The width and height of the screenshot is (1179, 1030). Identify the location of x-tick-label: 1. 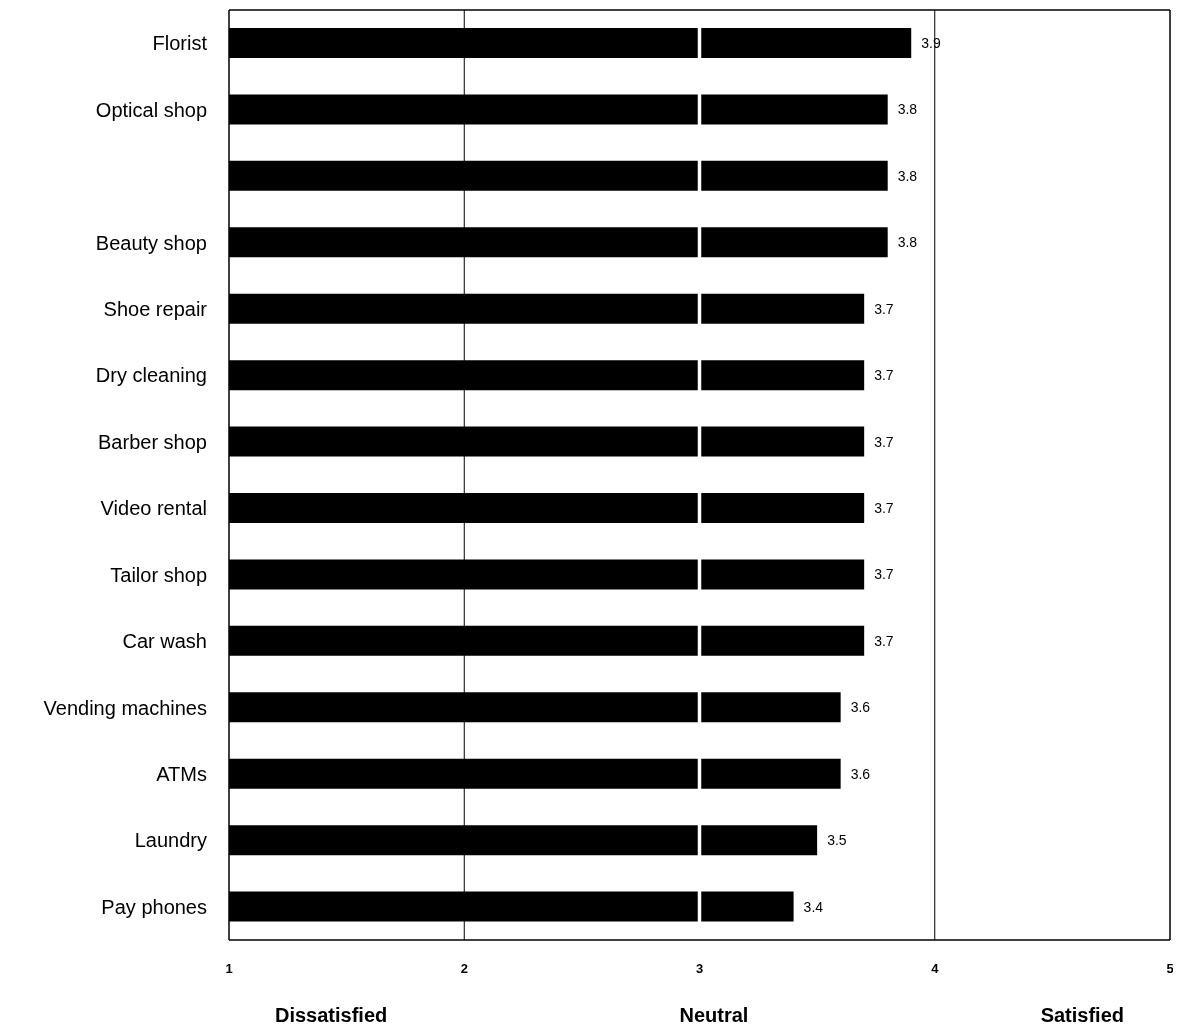
(229, 969).